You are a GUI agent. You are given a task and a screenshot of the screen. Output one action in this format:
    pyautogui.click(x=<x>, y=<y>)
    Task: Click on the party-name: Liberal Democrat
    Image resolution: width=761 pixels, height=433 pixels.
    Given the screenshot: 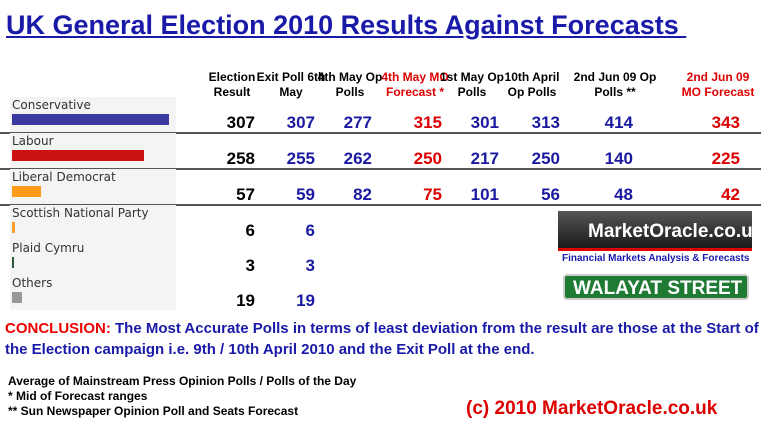 What is the action you would take?
    pyautogui.click(x=64, y=177)
    